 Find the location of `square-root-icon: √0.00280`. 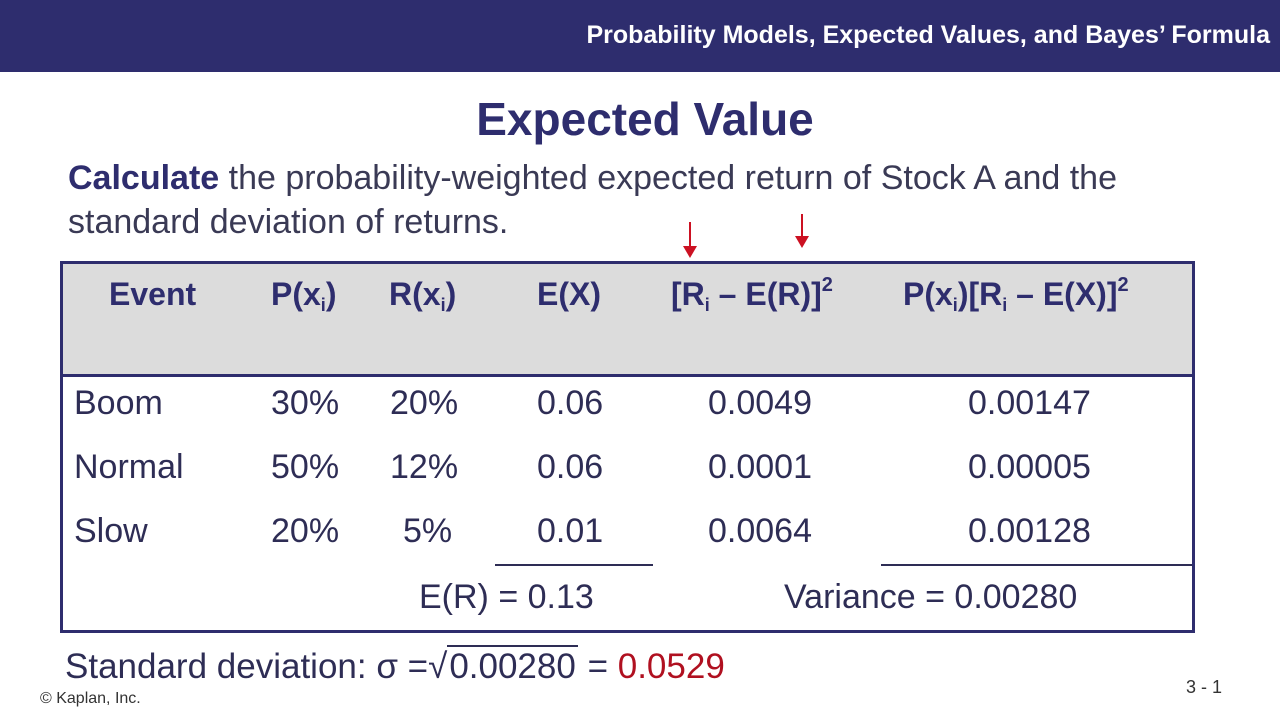

square-root-icon: √0.00280 is located at coordinates (503, 665).